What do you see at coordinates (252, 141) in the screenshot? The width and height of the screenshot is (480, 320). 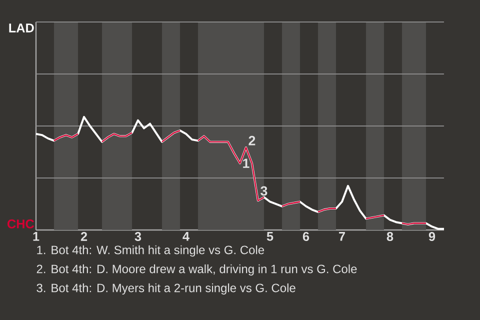 I see `annotation: 2` at bounding box center [252, 141].